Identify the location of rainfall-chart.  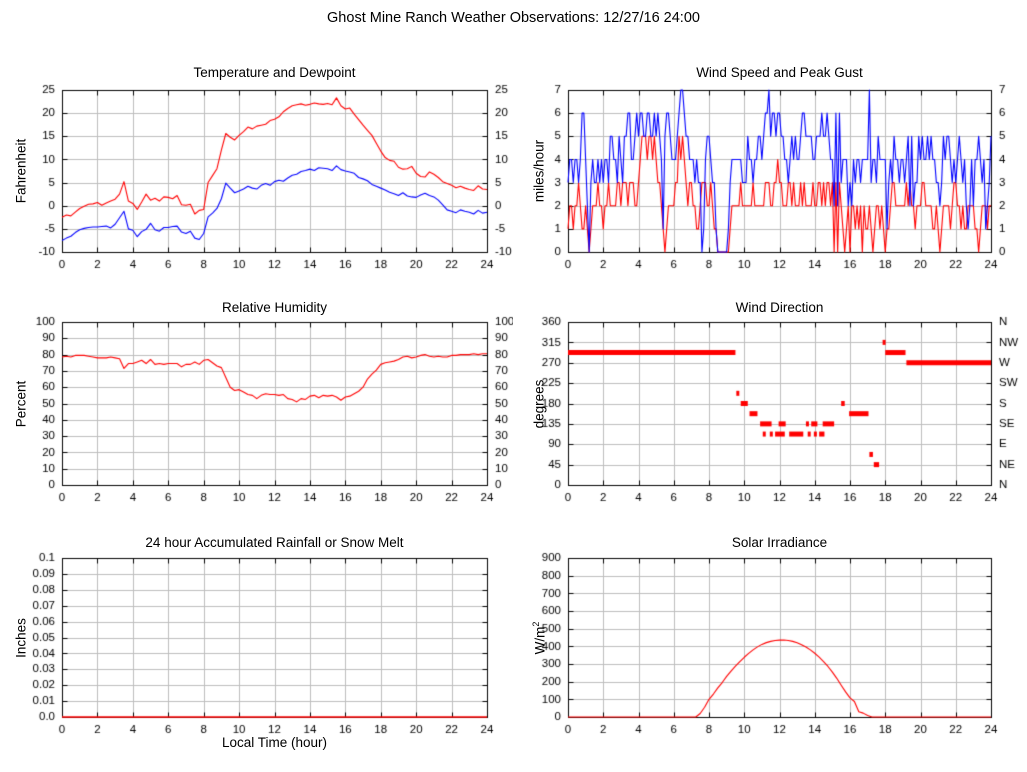
(256, 630).